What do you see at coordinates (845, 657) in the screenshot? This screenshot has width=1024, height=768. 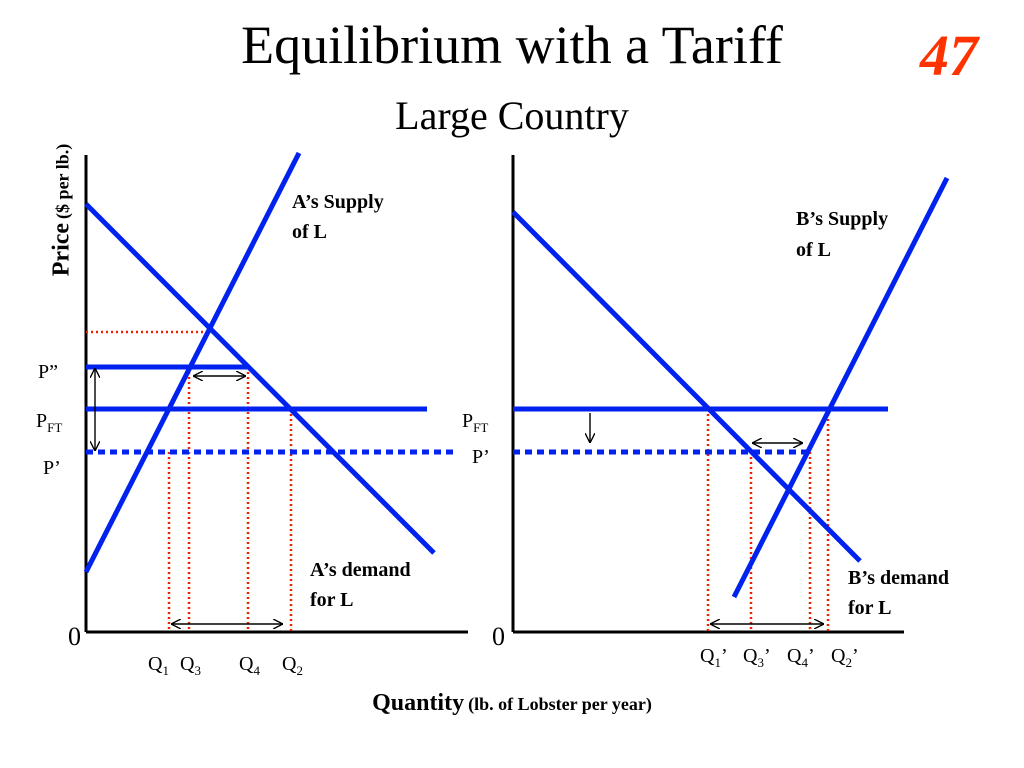 I see `right-q2-label: Q2’` at bounding box center [845, 657].